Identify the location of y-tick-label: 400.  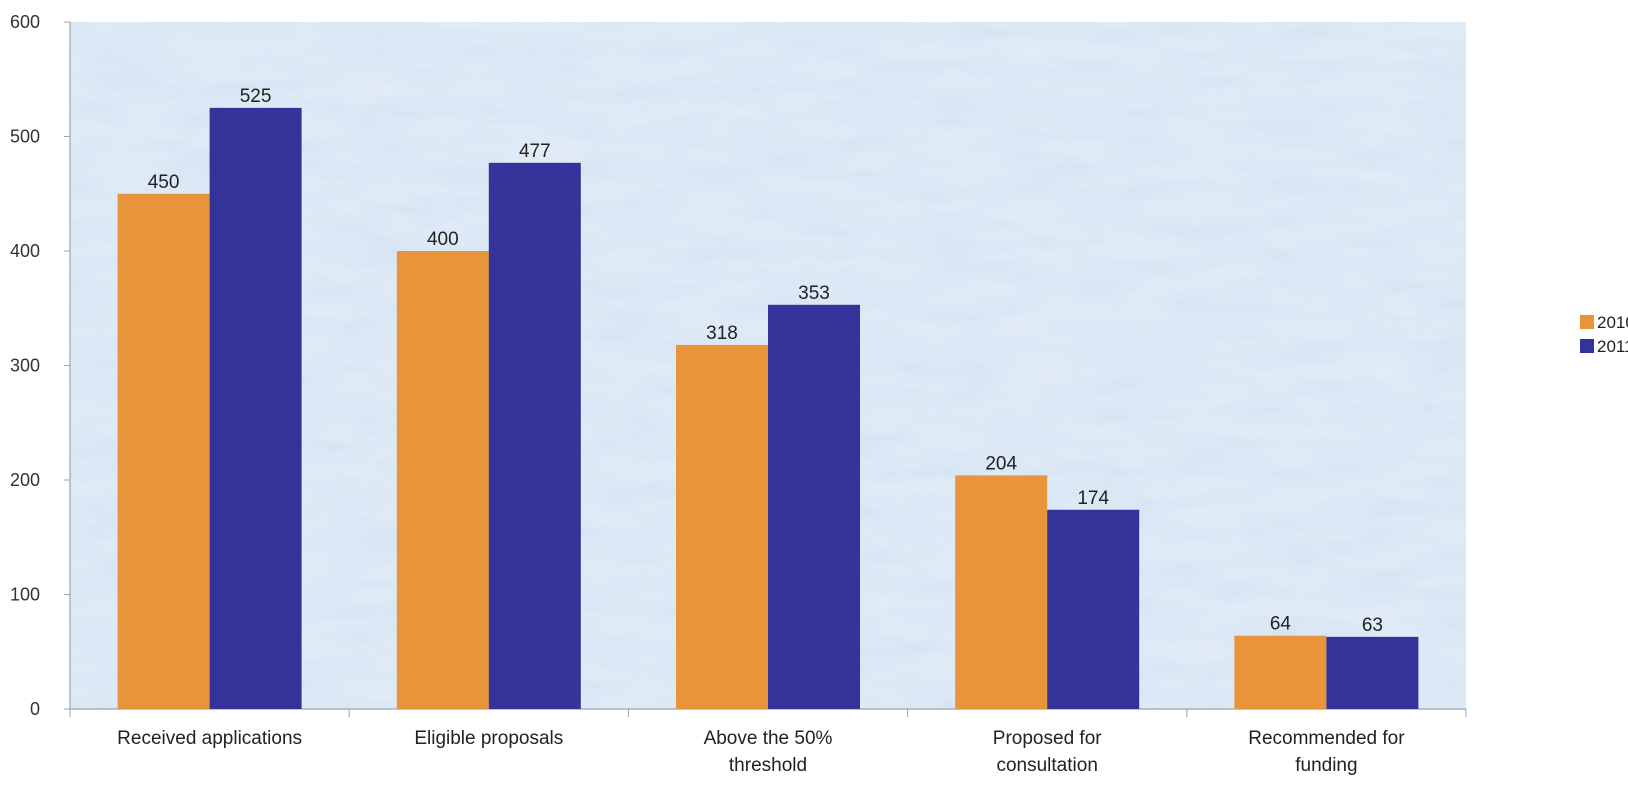
(25, 251).